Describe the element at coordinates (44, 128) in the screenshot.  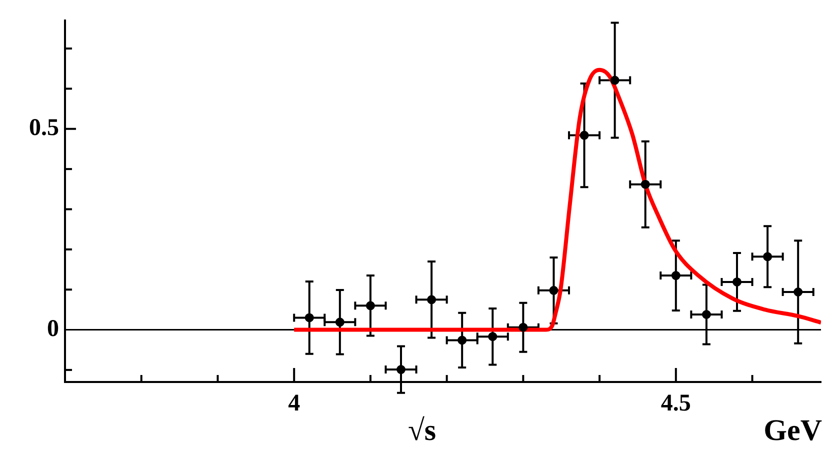
I see `y-tick-label: 0.5` at that location.